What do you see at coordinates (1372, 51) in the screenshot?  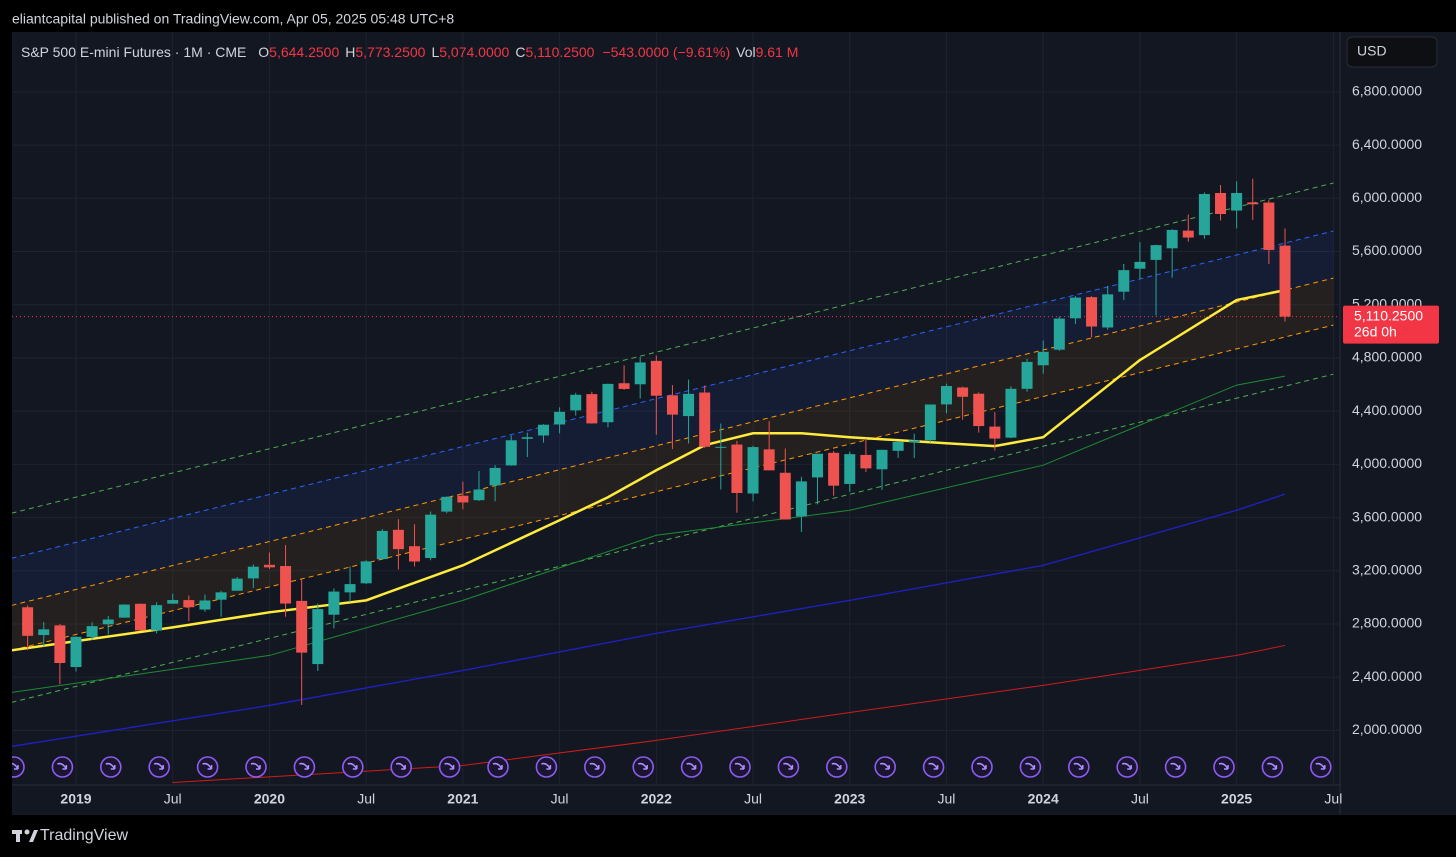 I see `currency: USD` at bounding box center [1372, 51].